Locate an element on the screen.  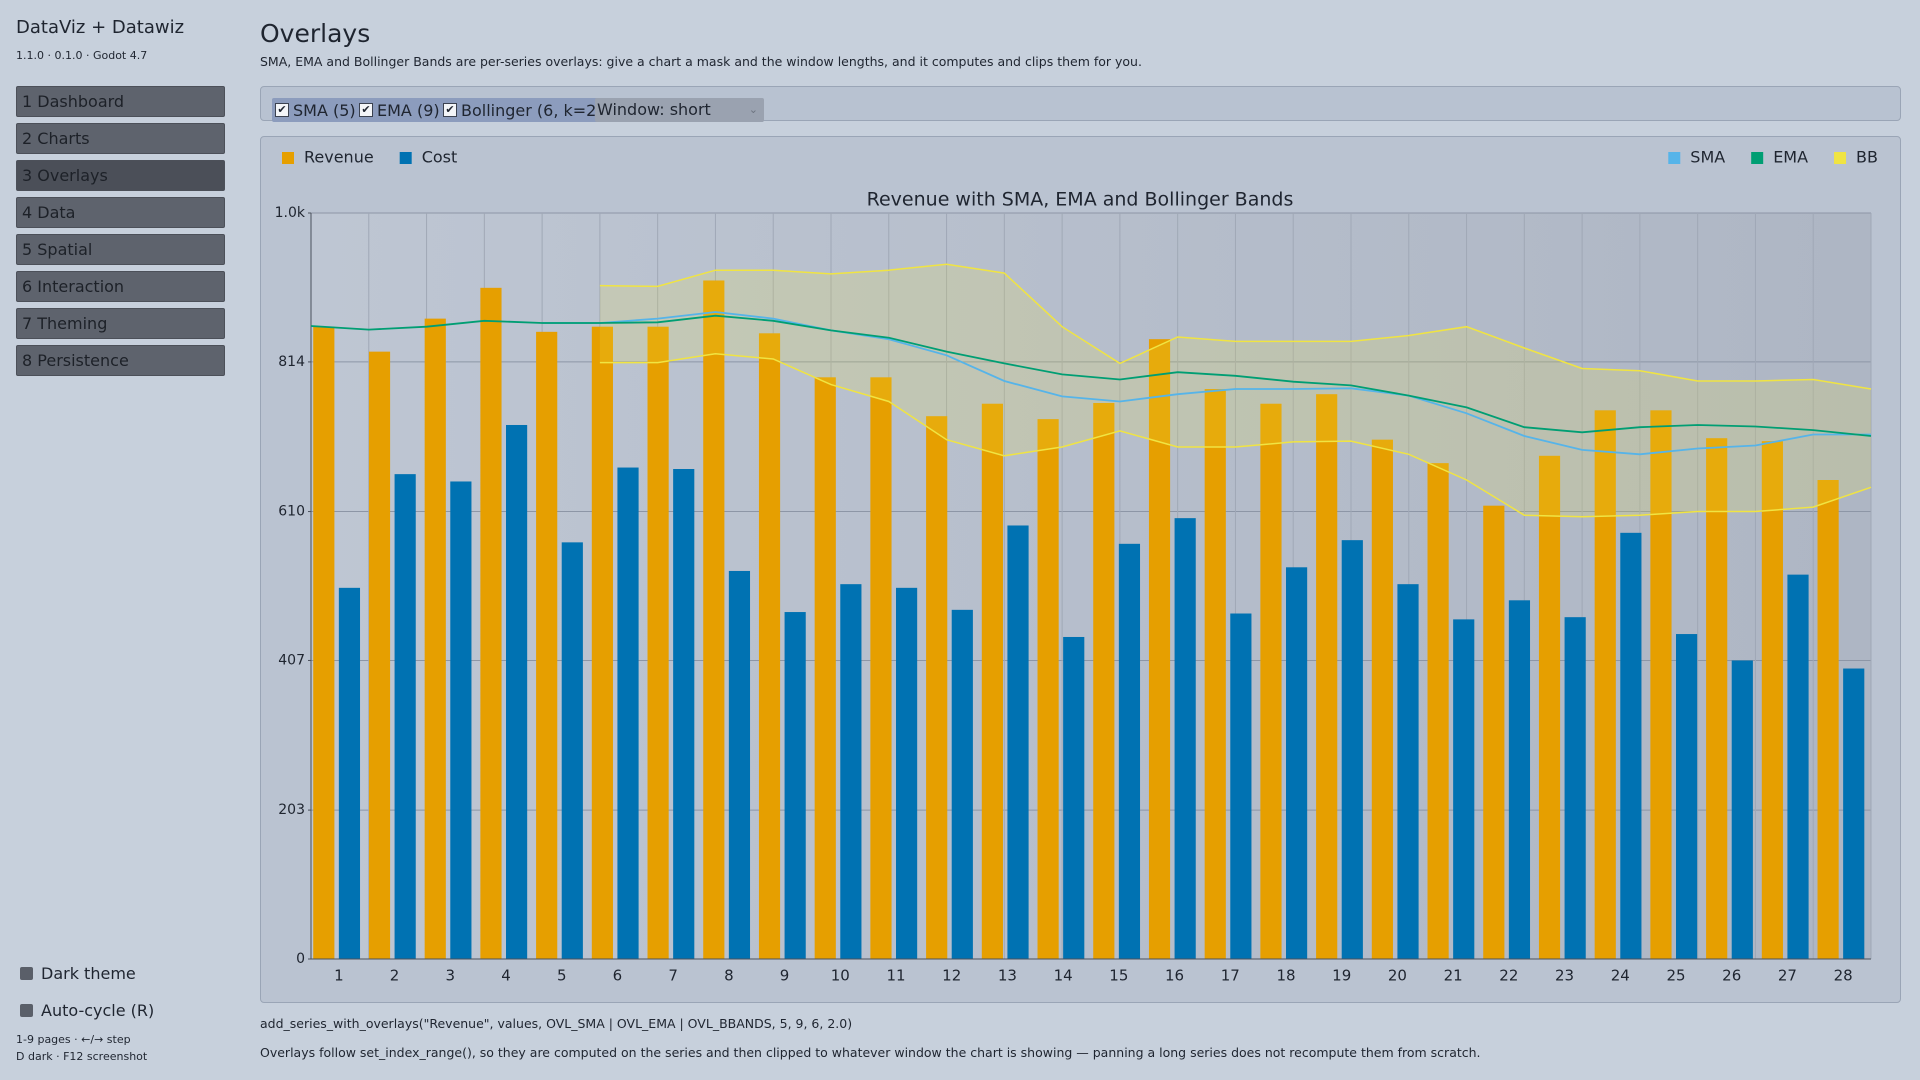
nav-button: 2 Charts is located at coordinates (120, 138).